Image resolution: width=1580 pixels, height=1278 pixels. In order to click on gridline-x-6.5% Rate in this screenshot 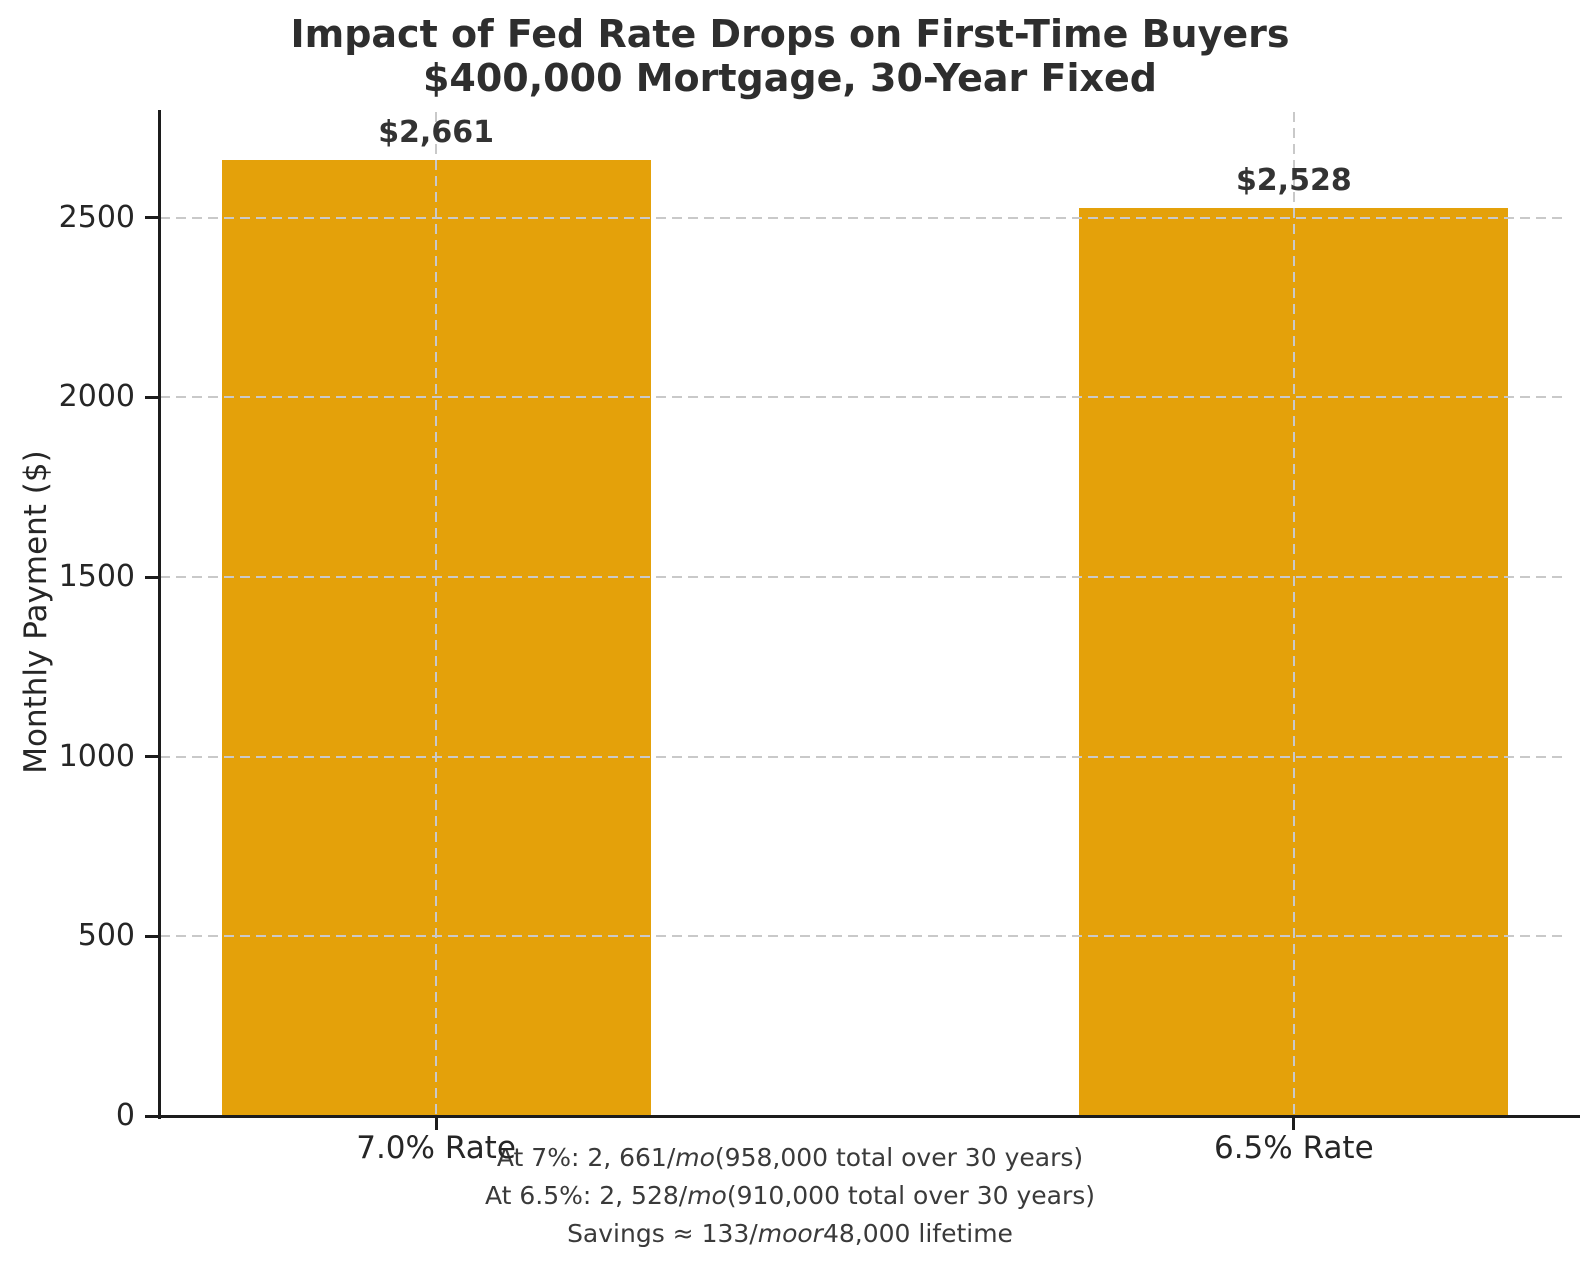, I will do `click(1293, 614)`.